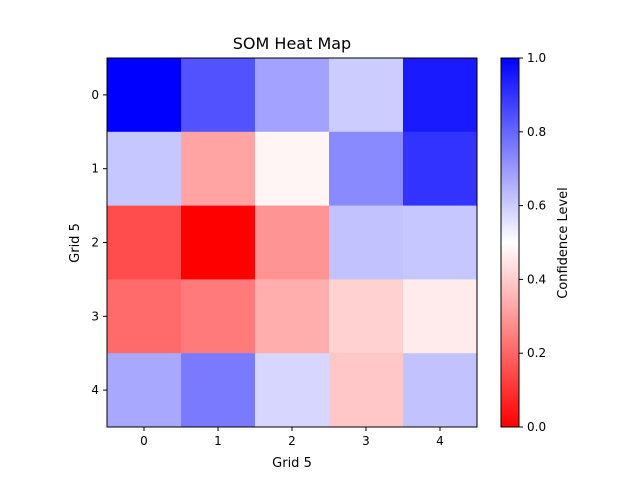 The image size is (640, 485). I want to click on y-tick-label: 2, so click(95, 243).